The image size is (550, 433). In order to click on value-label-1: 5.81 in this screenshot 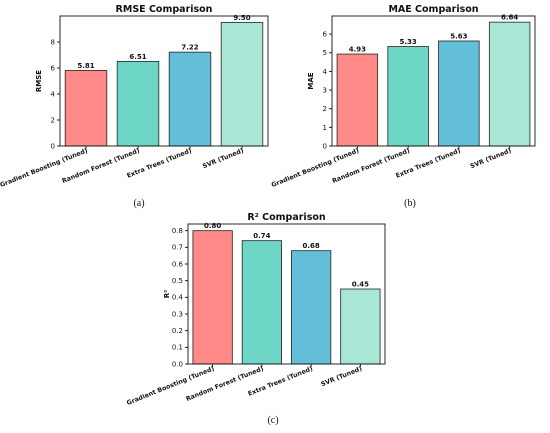, I will do `click(85, 66)`.